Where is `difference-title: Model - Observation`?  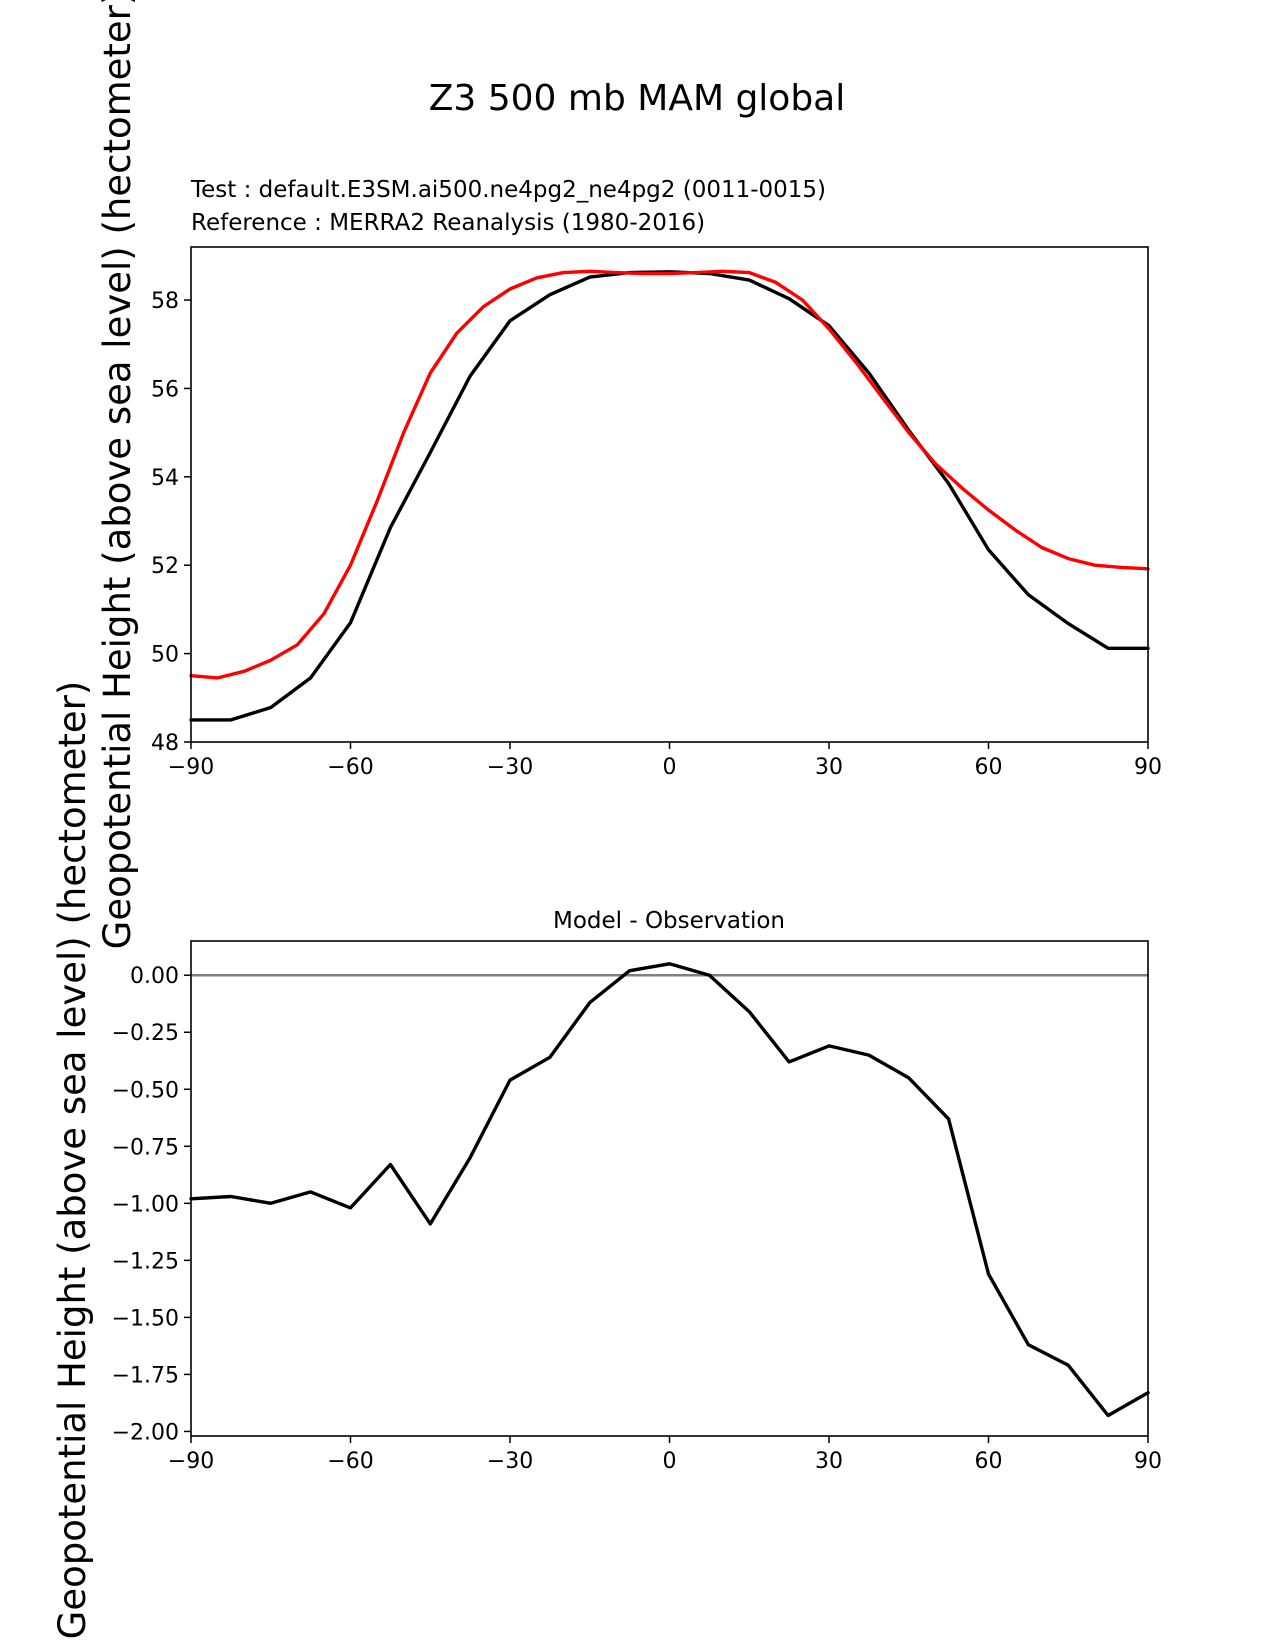 difference-title: Model - Observation is located at coordinates (669, 921).